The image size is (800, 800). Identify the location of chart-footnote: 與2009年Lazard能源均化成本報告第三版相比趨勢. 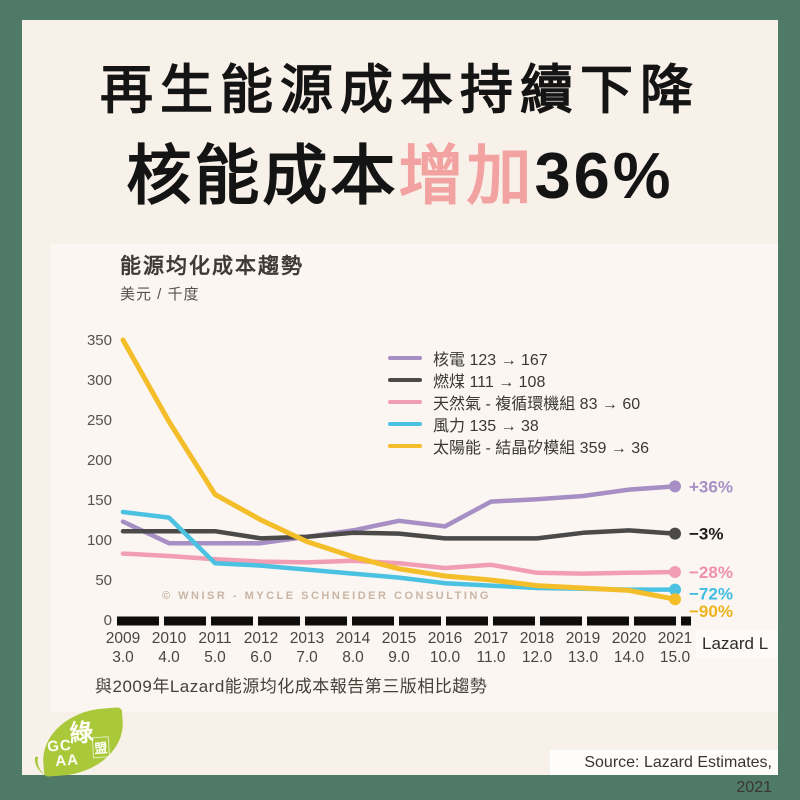
(291, 686).